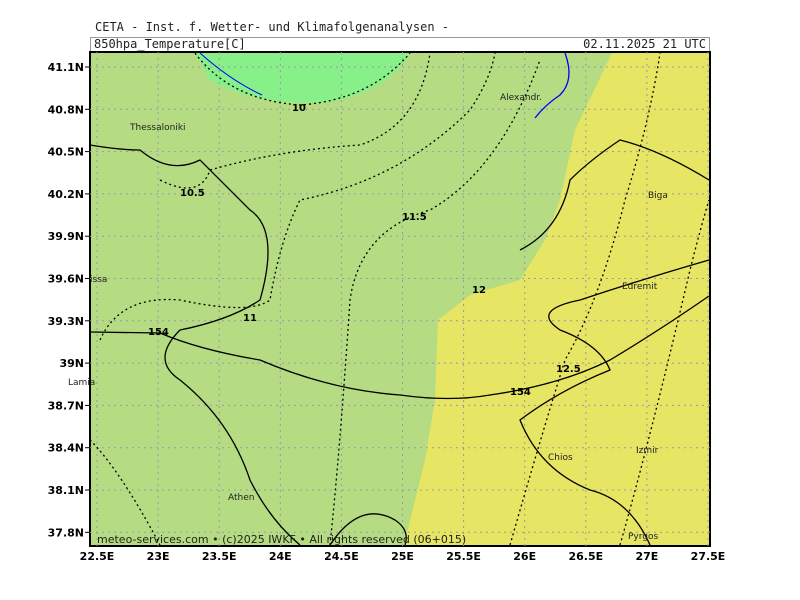 The height and width of the screenshot is (600, 800). I want to click on lat-label: 39.6N, so click(66, 279).